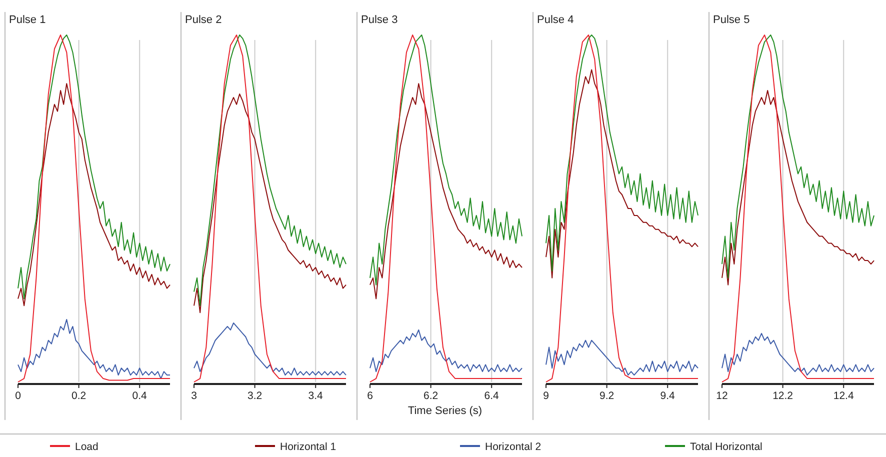 Image resolution: width=886 pixels, height=457 pixels. I want to click on legend-label: Horizontal 2, so click(513, 447).